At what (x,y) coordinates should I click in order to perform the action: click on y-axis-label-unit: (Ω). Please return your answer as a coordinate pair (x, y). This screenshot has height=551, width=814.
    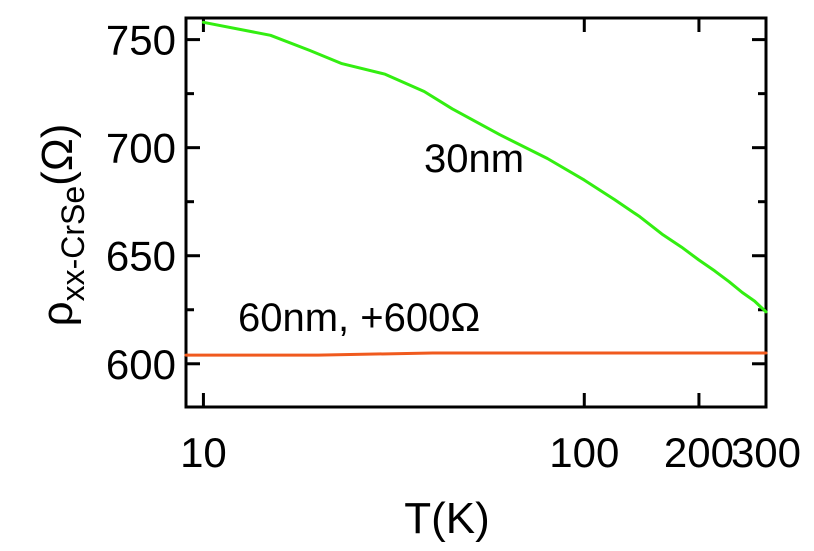
    Looking at the image, I should click on (57, 155).